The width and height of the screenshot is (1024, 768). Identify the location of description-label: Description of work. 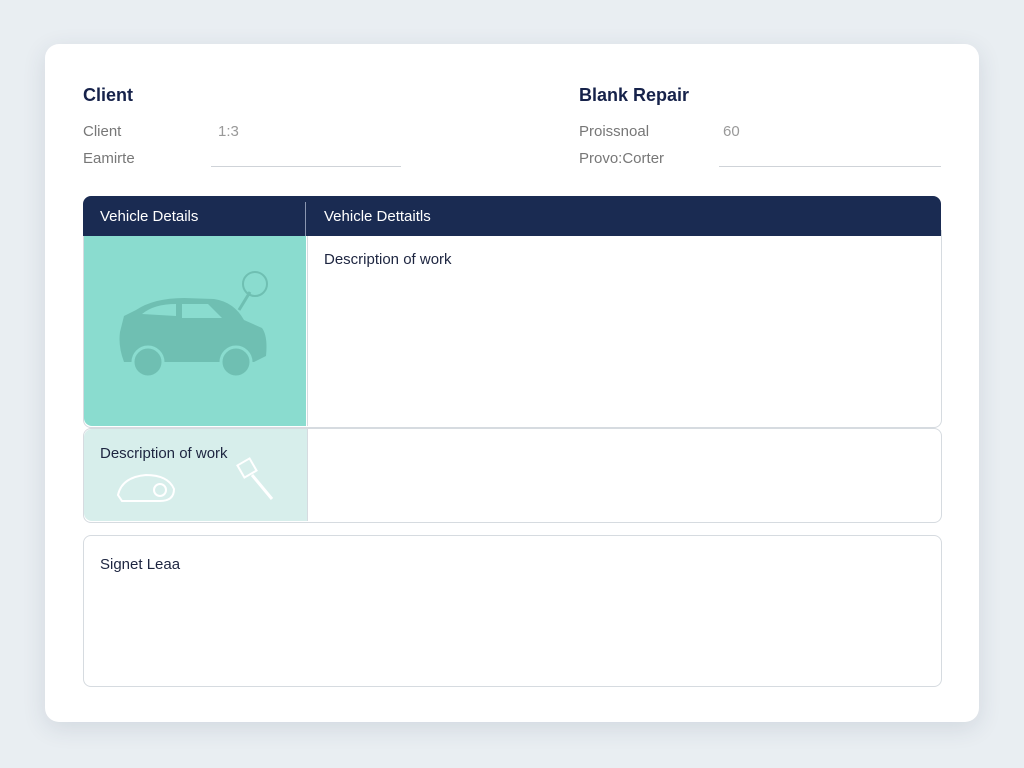
(388, 259).